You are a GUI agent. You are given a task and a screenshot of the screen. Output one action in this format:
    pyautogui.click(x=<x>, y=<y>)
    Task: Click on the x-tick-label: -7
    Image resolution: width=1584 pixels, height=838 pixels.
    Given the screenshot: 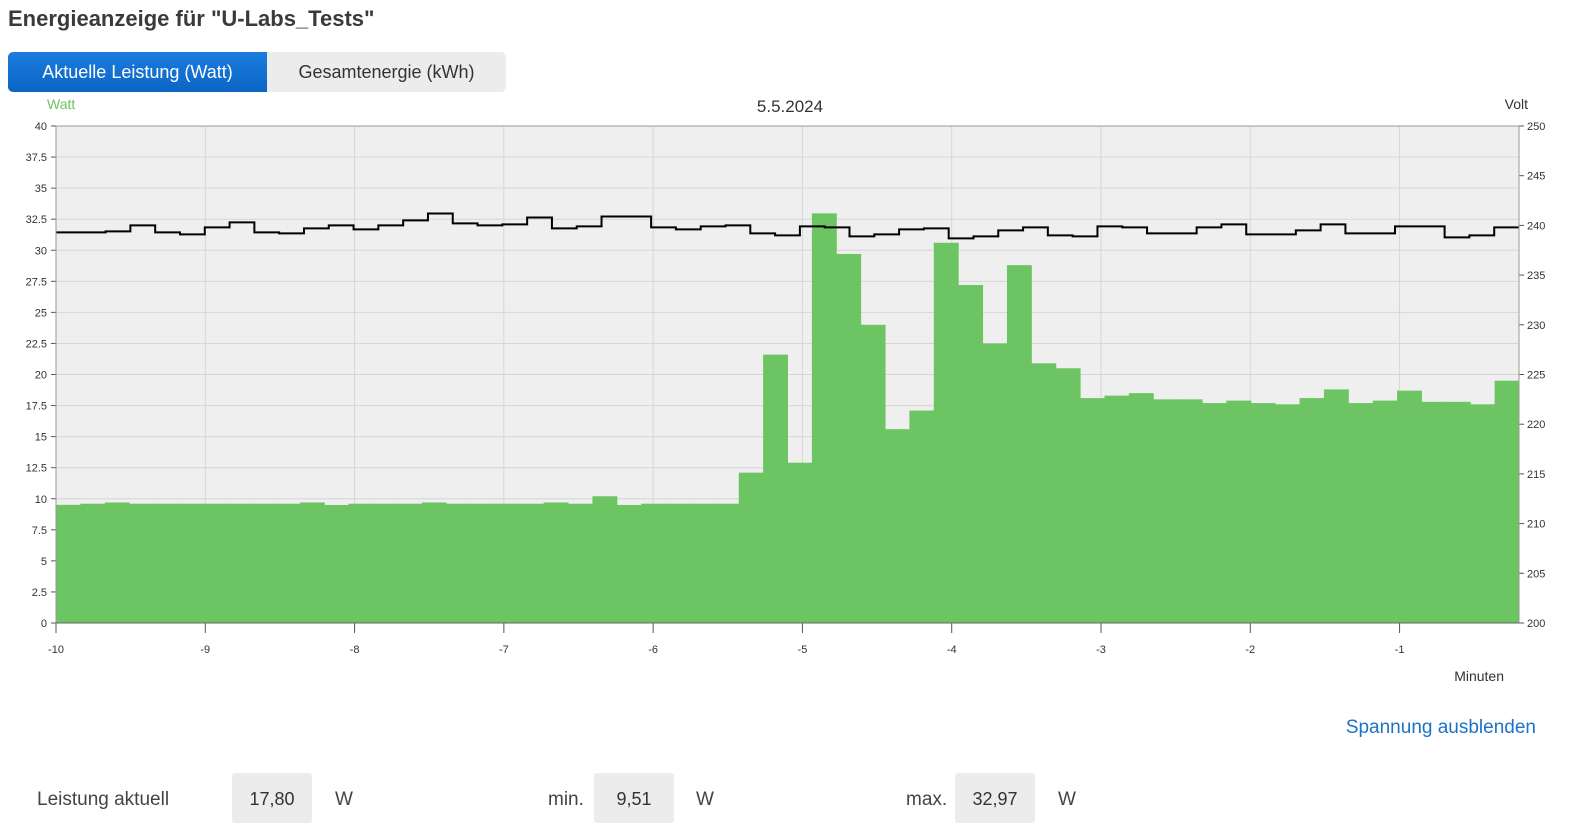 What is the action you would take?
    pyautogui.click(x=504, y=650)
    